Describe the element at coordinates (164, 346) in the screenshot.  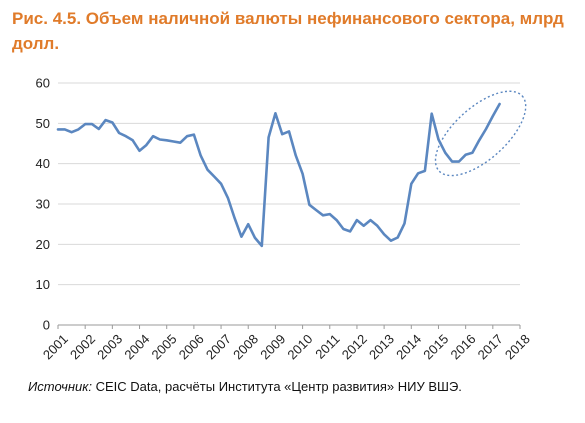
I see `x-tick-label: 2005` at that location.